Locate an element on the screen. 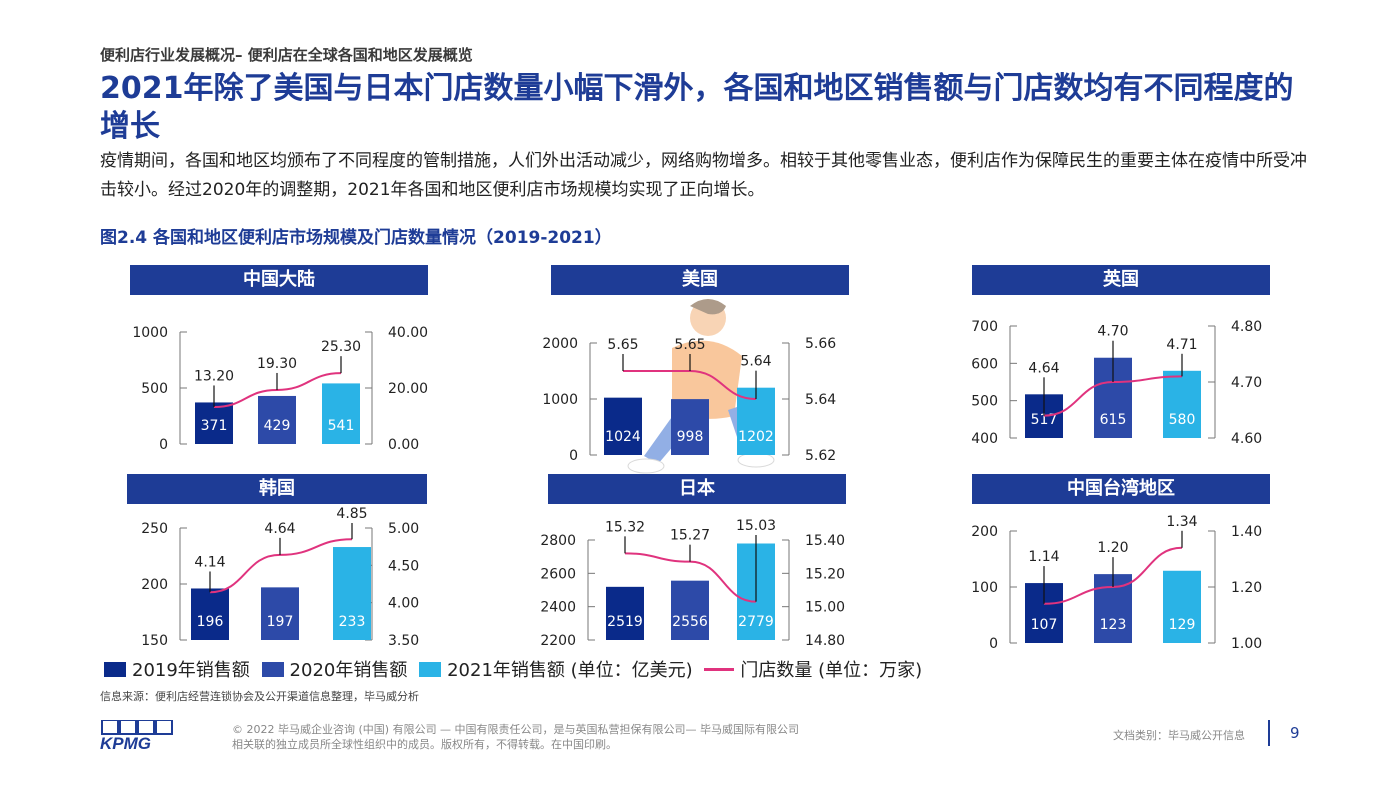 Image resolution: width=1400 pixels, height=788 pixels. store-count-label: 1.34 is located at coordinates (1181, 522).